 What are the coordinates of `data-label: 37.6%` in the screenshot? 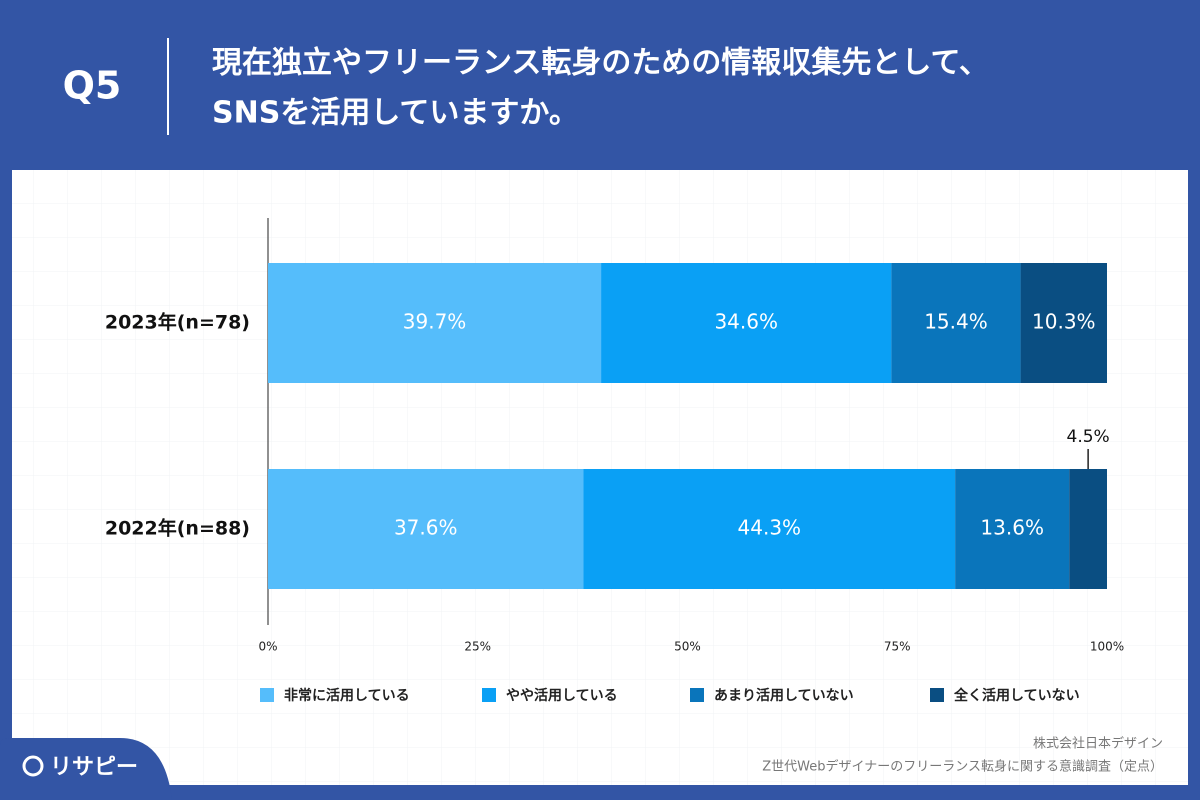 It's located at (426, 528).